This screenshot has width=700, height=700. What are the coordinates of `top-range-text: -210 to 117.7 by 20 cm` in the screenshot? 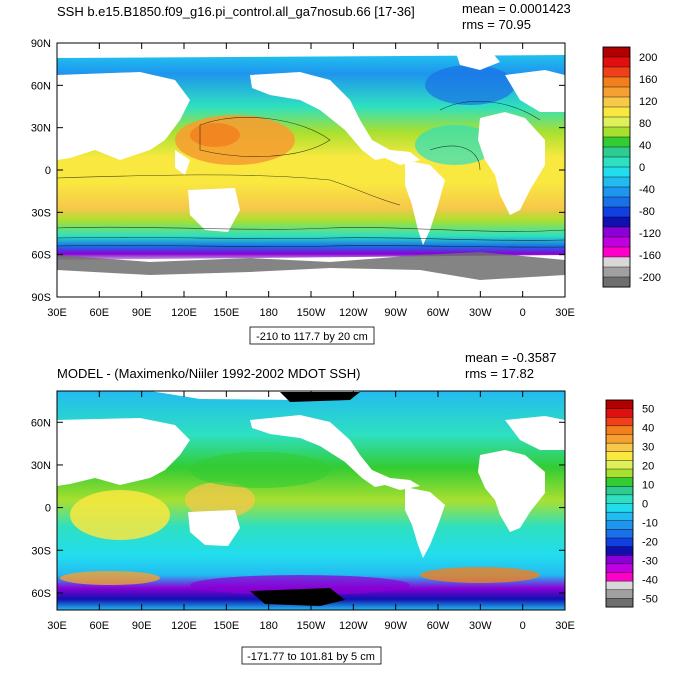 It's located at (312, 337).